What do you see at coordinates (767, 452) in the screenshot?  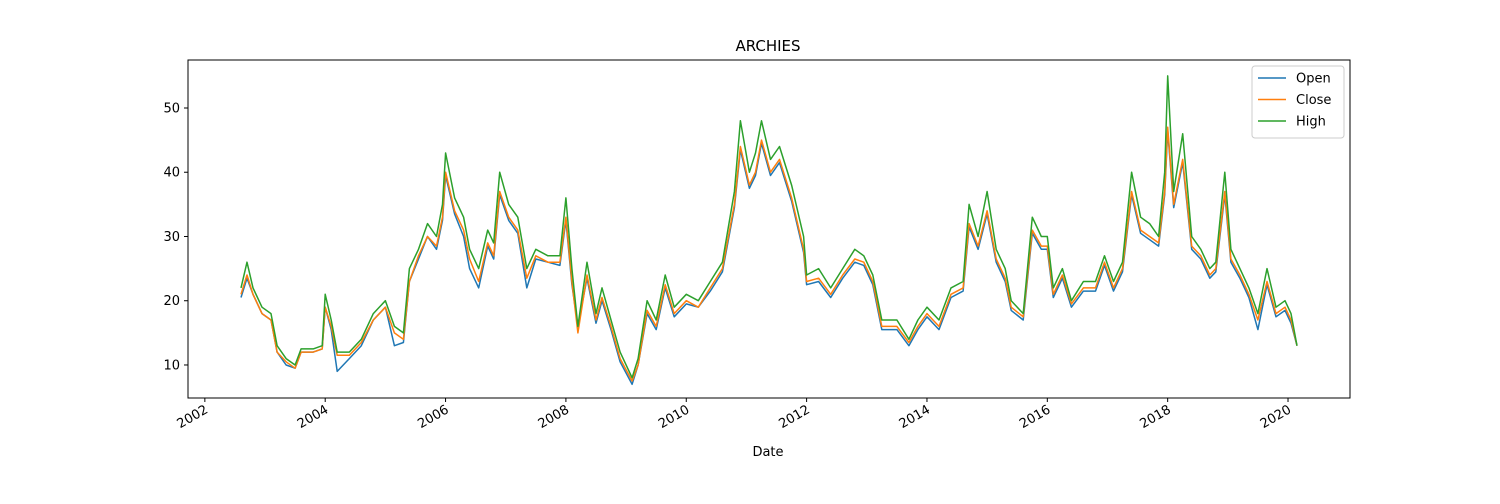 I see `x-axis-label: Date` at bounding box center [767, 452].